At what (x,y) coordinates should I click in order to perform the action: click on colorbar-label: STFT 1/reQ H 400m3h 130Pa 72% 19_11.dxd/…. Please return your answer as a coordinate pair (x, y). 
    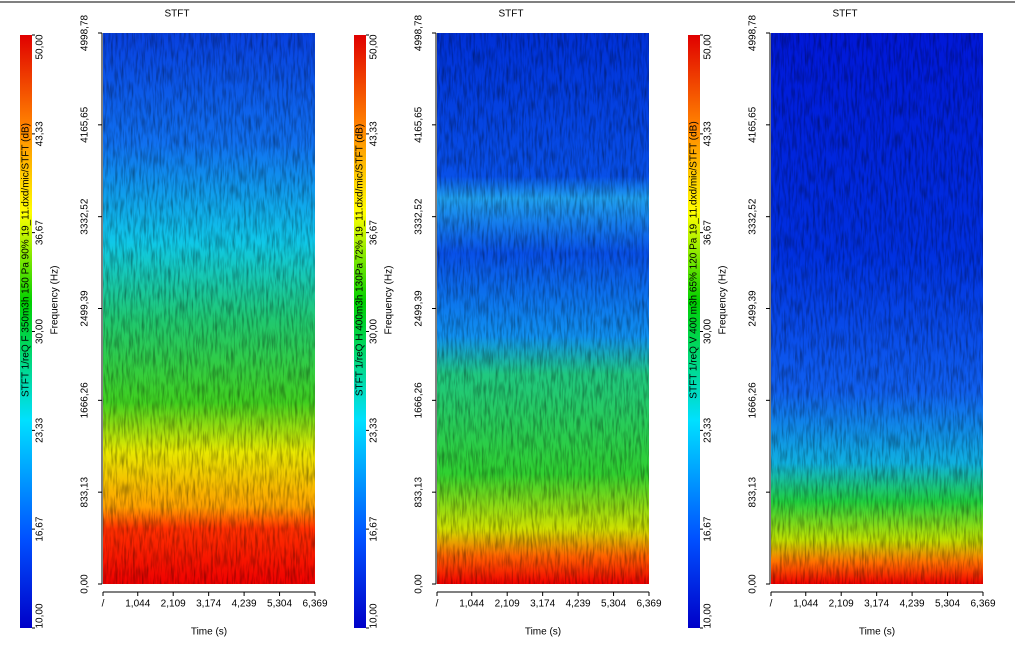
    Looking at the image, I should click on (360, 260).